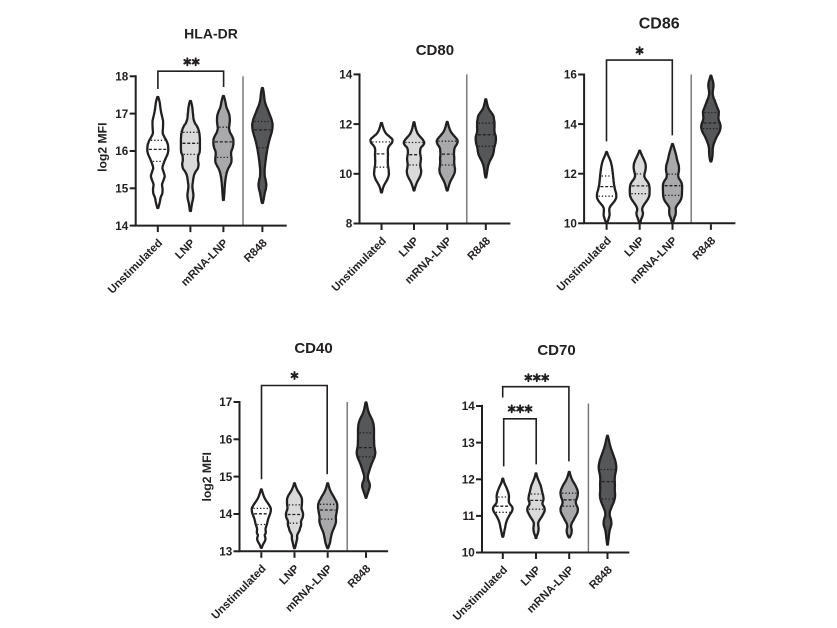 This screenshot has height=628, width=837. I want to click on svg-text: 18, so click(122, 77).